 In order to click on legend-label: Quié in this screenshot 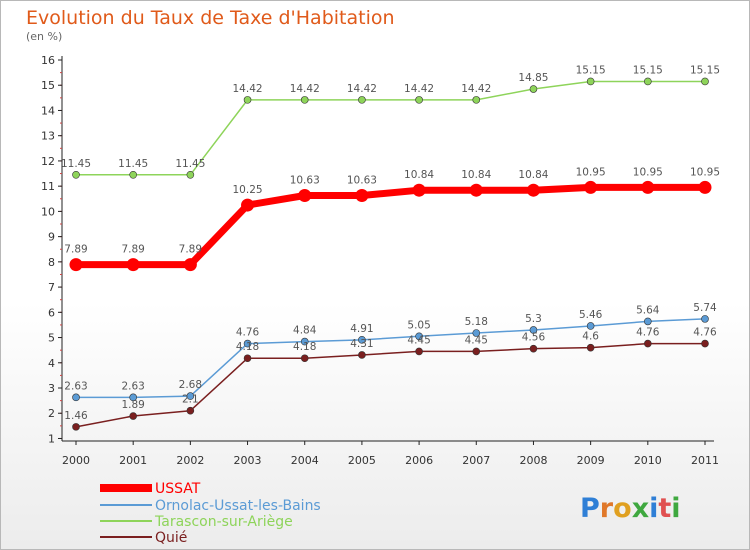, I will do `click(171, 538)`.